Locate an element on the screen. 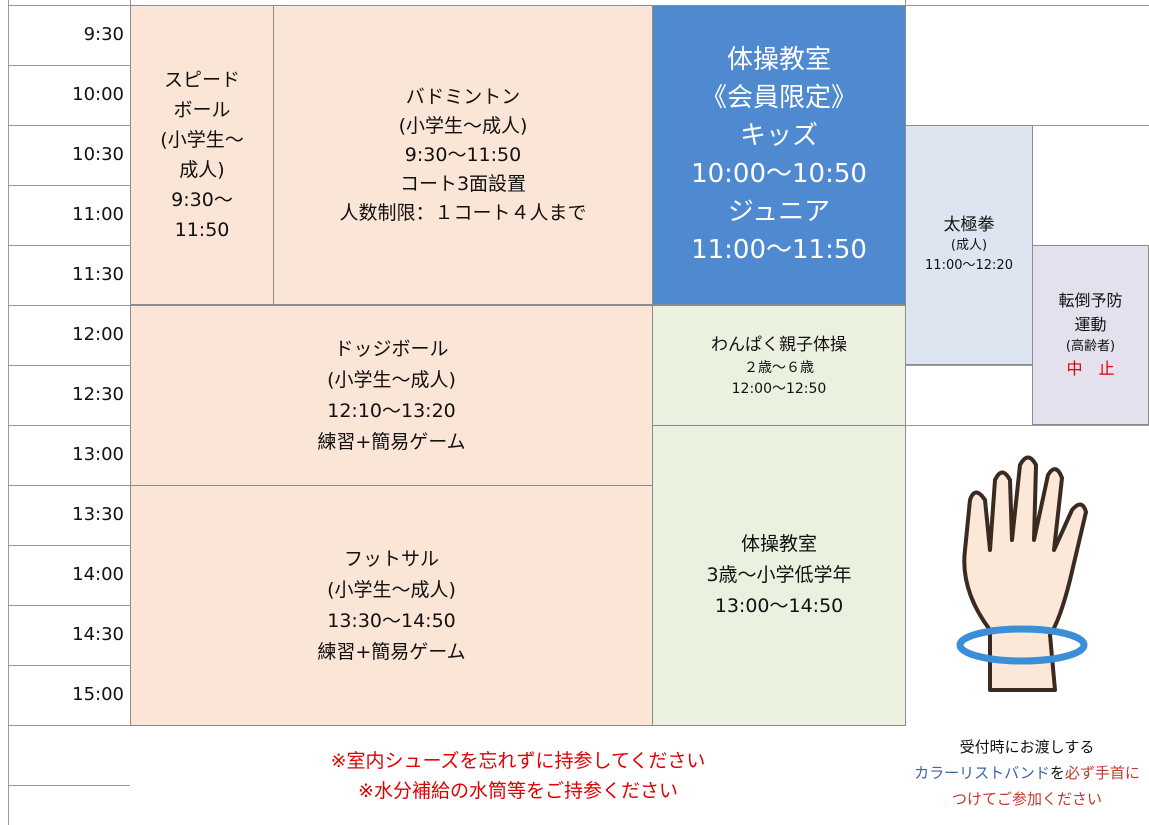  schedule-block: ドッジボール (小学生～成人) 12:10～13:20 練習+簡易ゲーム is located at coordinates (391, 395).